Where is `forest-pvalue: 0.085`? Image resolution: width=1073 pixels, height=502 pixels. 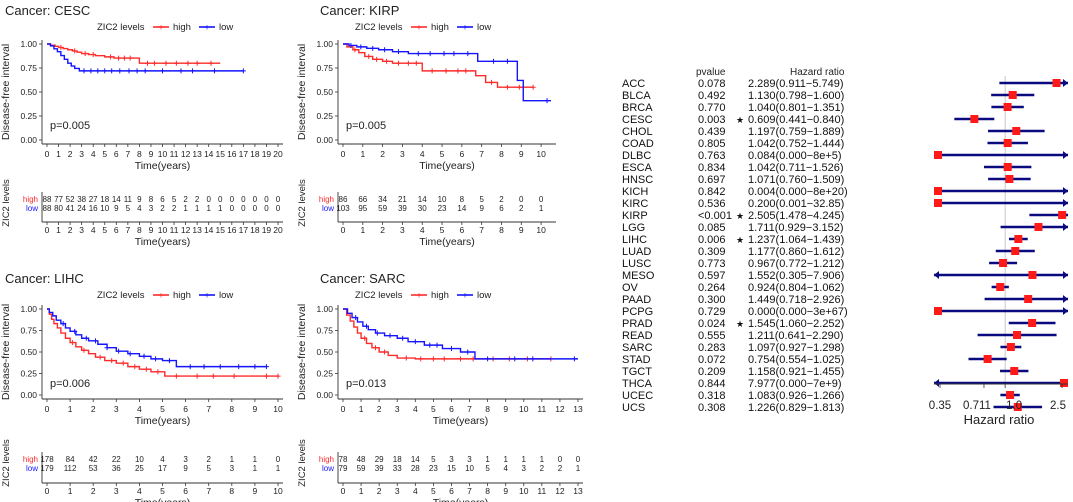
forest-pvalue: 0.085 is located at coordinates (712, 228).